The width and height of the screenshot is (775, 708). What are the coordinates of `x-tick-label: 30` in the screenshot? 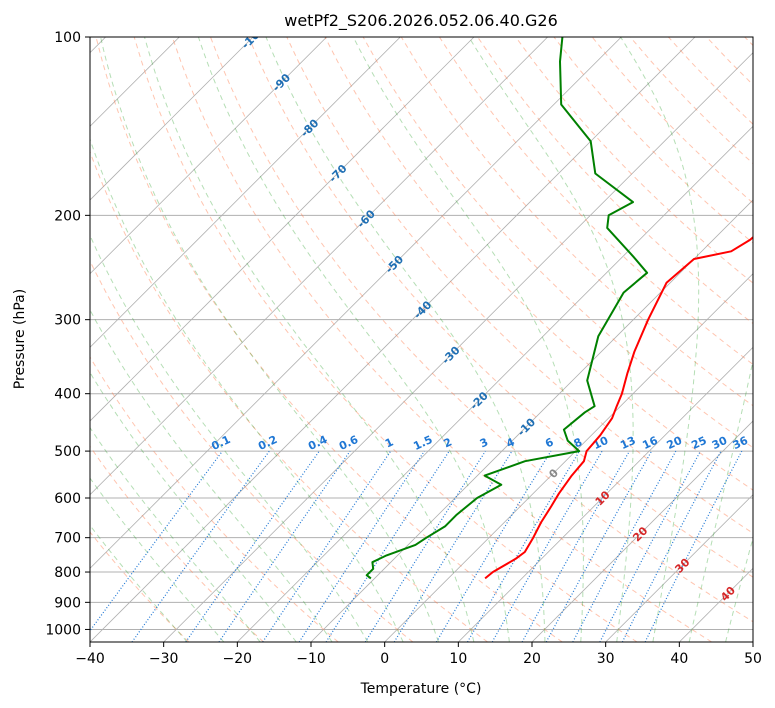 It's located at (606, 659).